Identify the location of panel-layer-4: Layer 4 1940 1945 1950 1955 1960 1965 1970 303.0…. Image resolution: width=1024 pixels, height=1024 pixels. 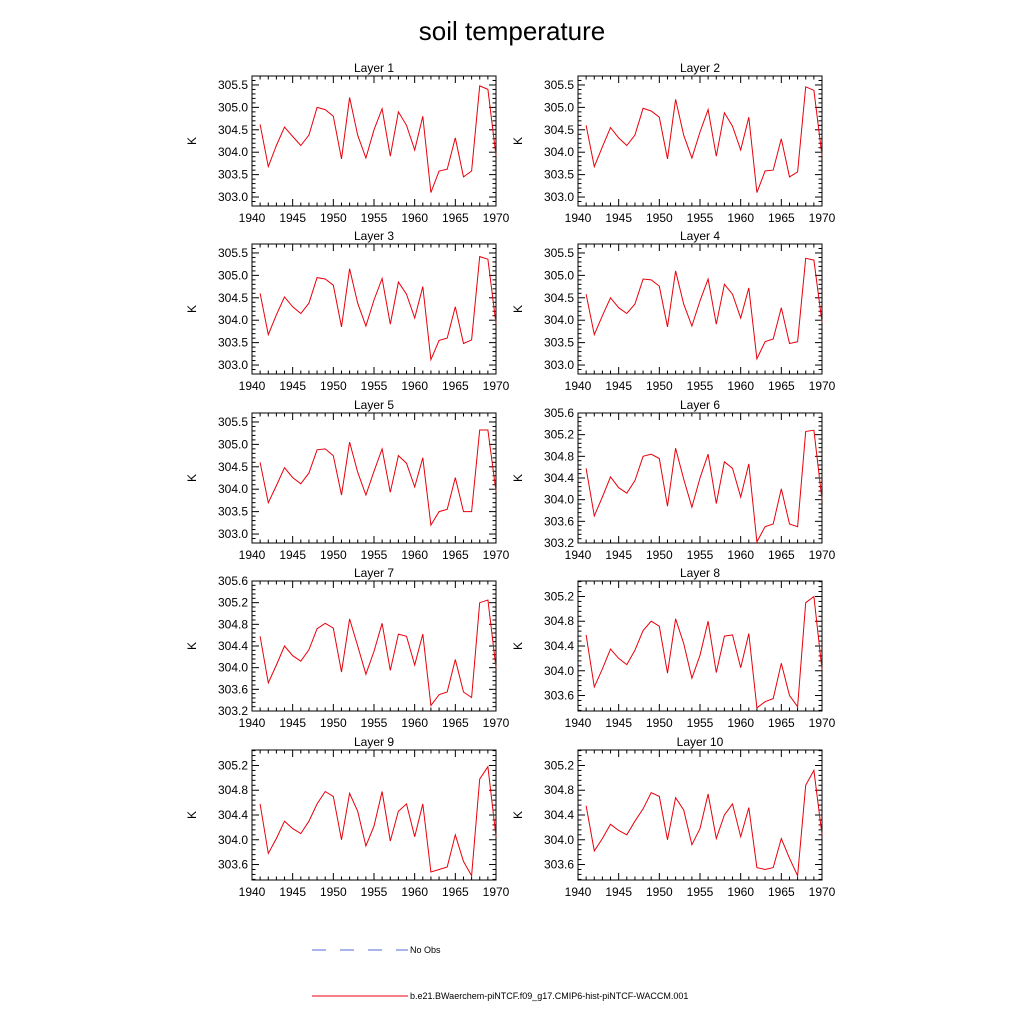
(673, 311).